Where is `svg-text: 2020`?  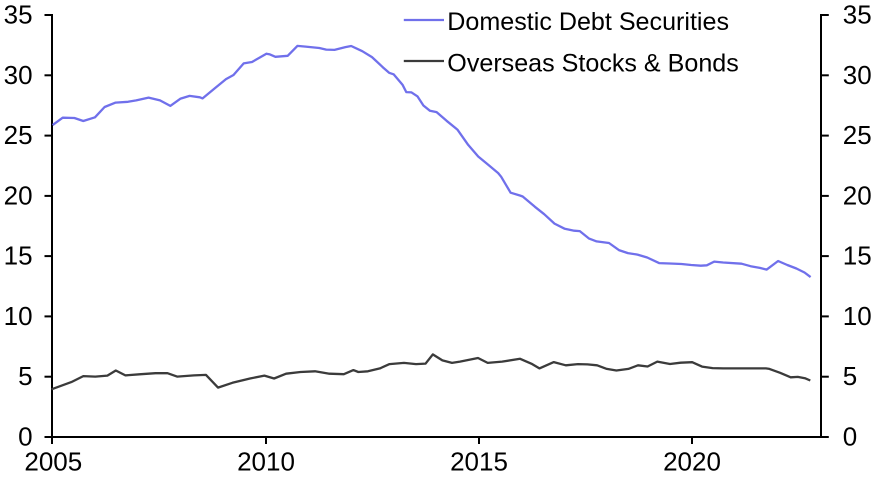
svg-text: 2020 is located at coordinates (692, 462).